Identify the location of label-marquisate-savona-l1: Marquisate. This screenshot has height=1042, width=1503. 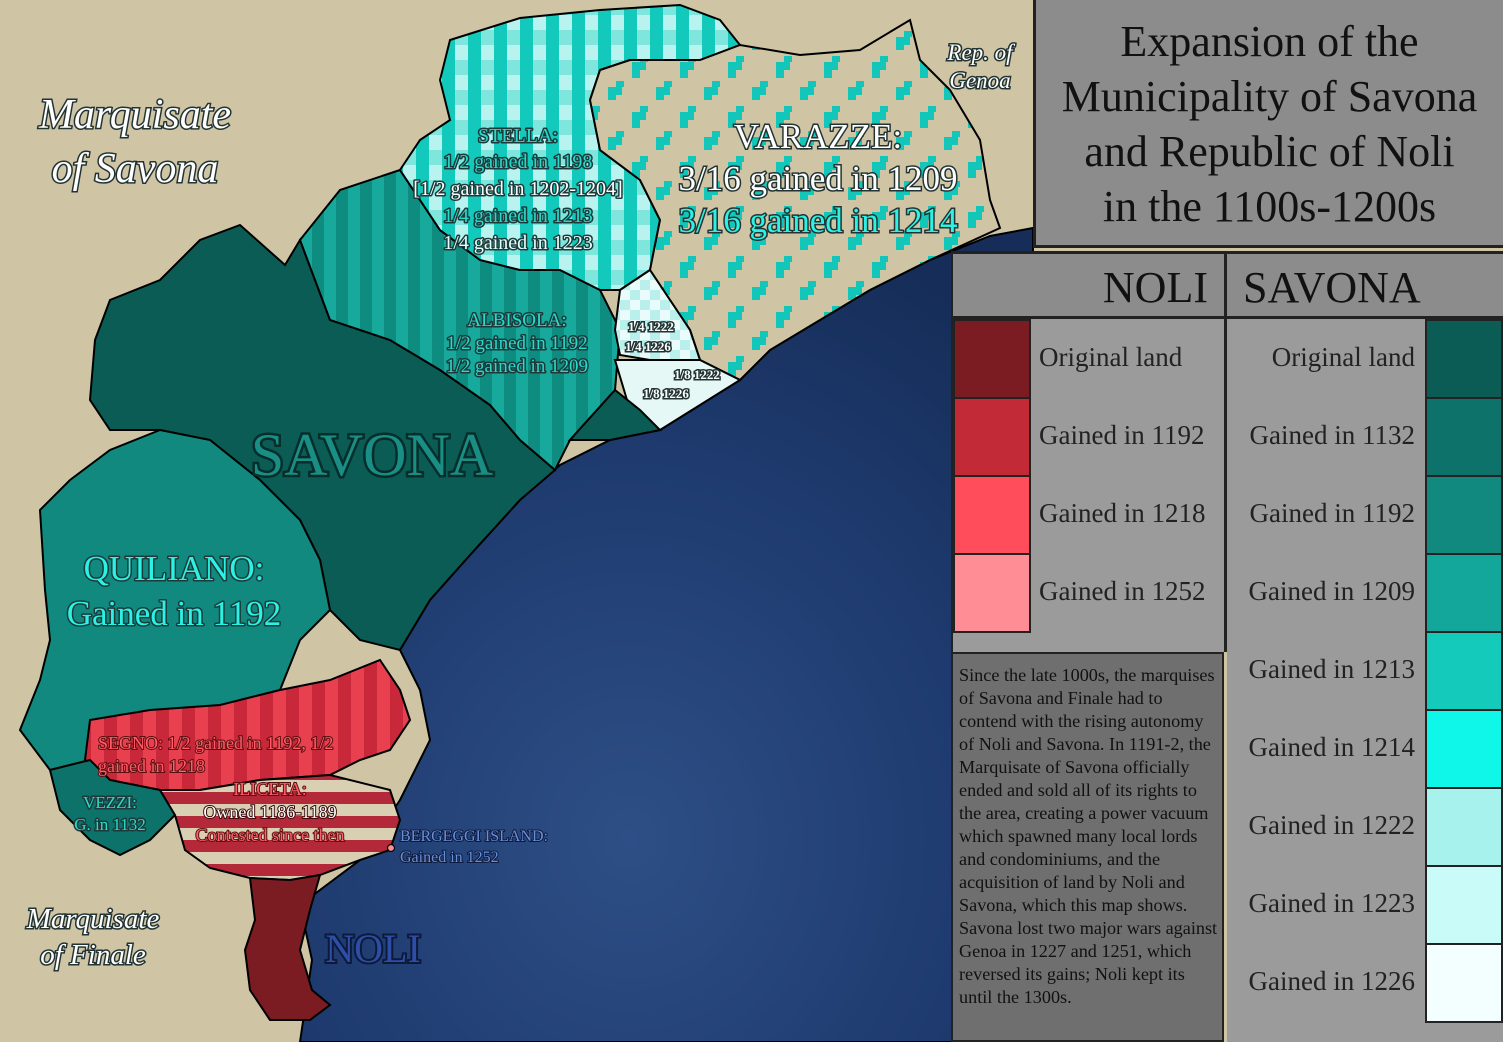
(134, 115).